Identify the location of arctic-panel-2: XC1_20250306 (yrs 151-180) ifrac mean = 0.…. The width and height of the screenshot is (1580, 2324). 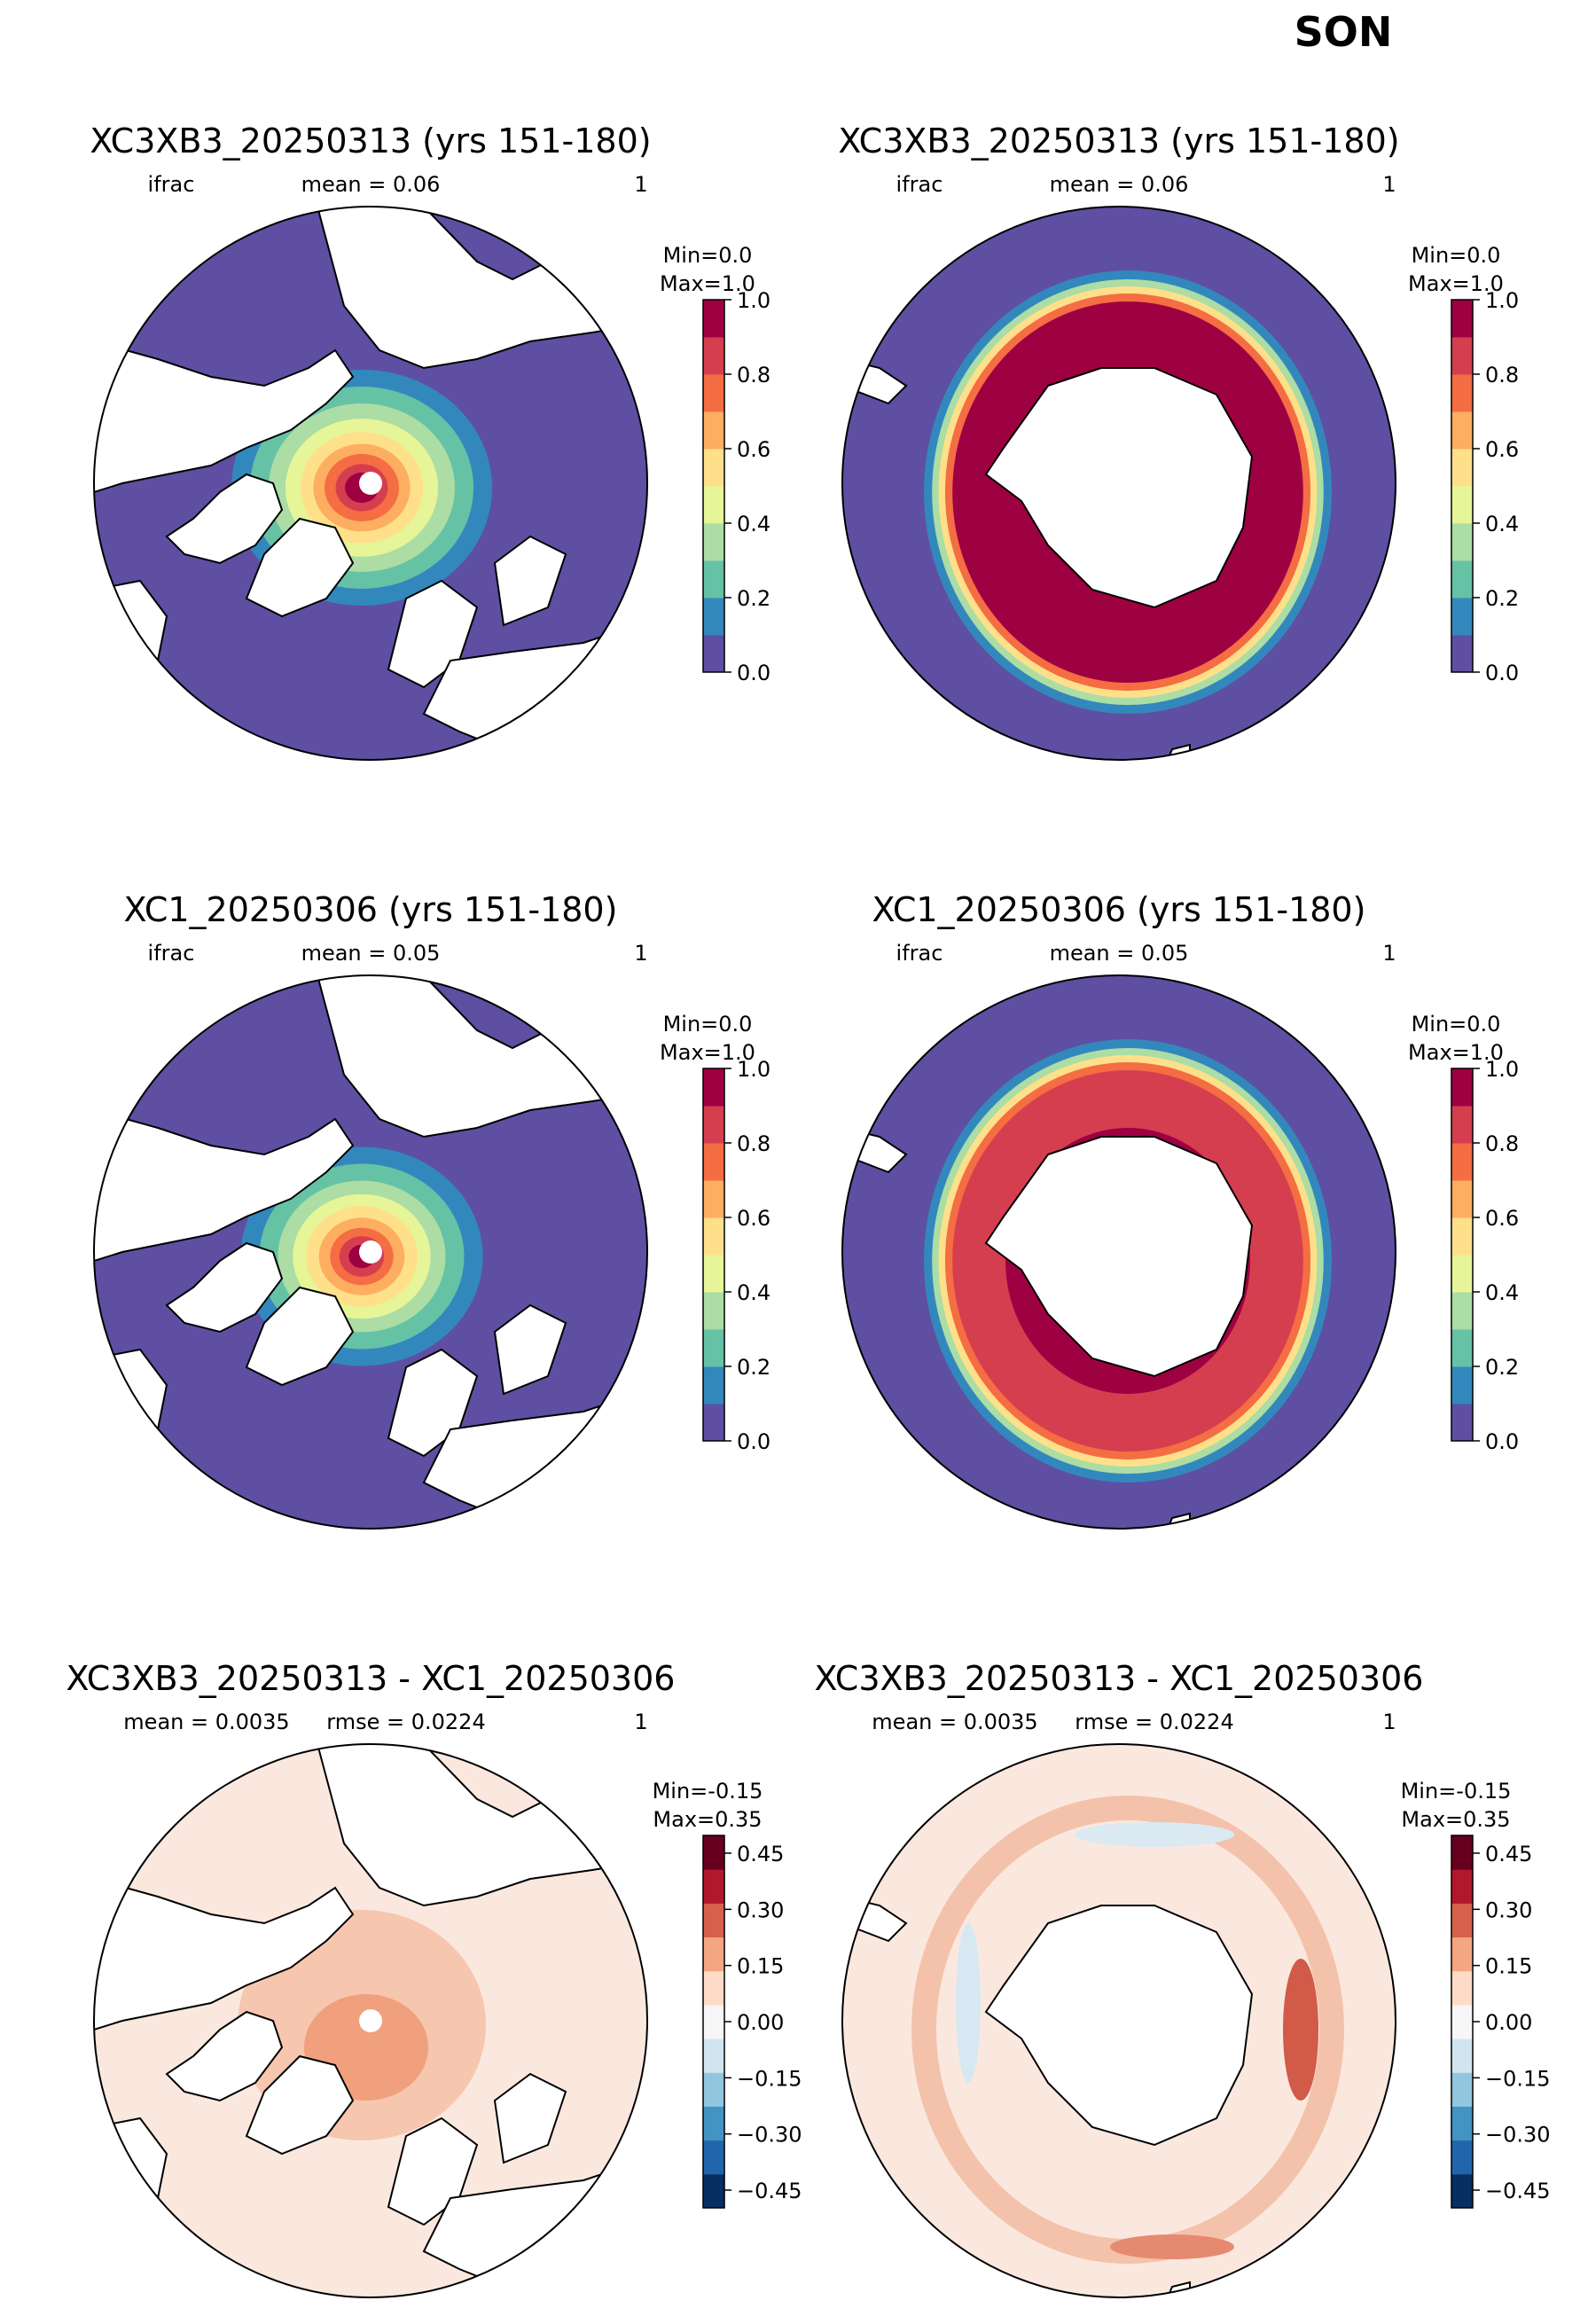
(431, 1210).